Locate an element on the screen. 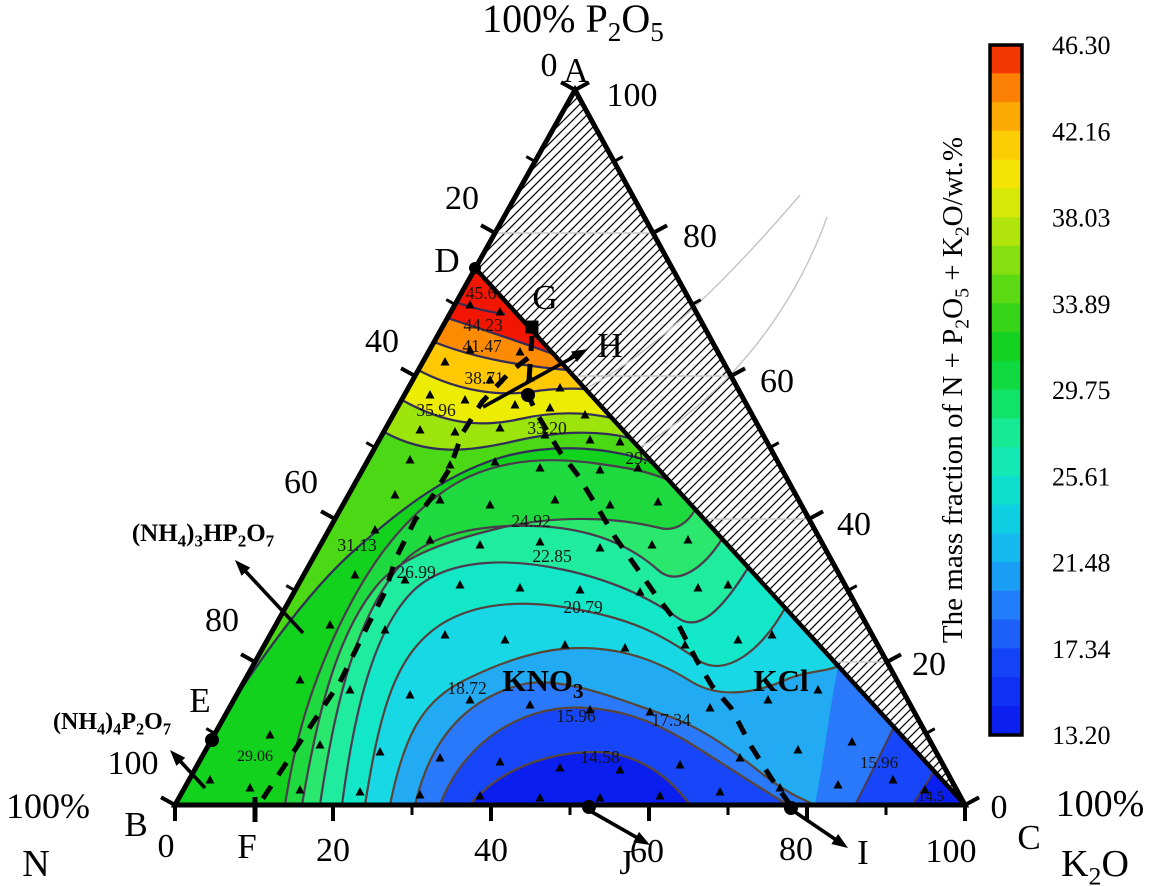 The width and height of the screenshot is (1149, 886). point-letter-F: F is located at coordinates (246, 846).